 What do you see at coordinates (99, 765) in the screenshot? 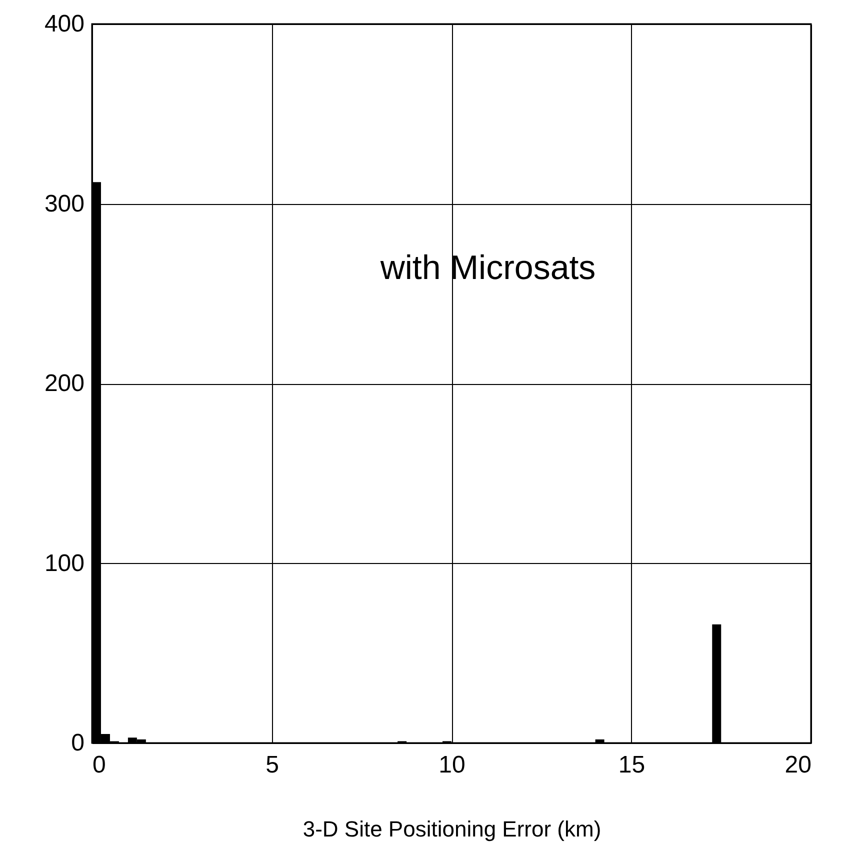
I see `x-tick-label: 0` at bounding box center [99, 765].